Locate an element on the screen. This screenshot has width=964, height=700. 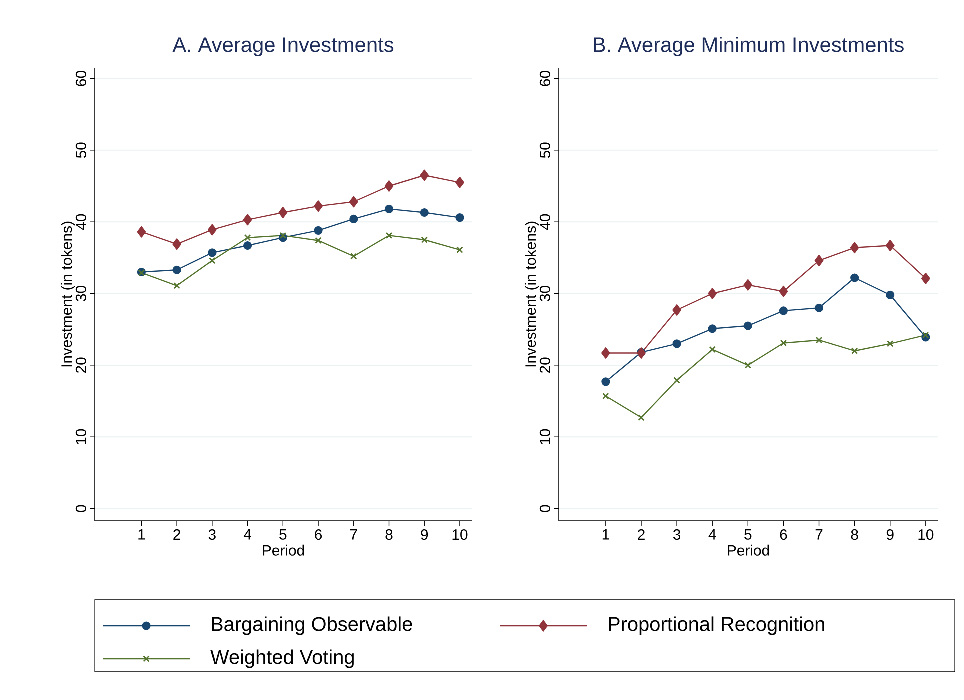
chart-title: A. Average Investments is located at coordinates (283, 47).